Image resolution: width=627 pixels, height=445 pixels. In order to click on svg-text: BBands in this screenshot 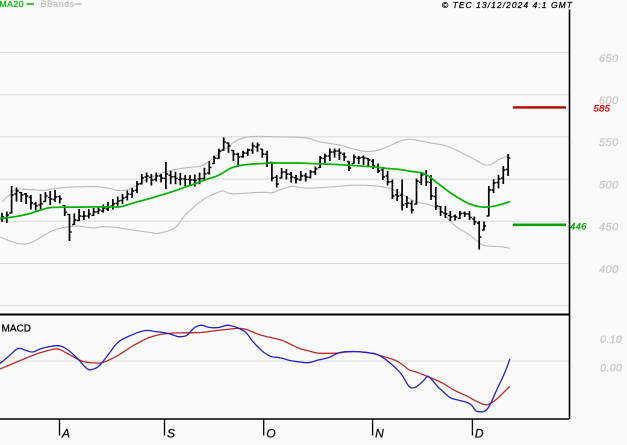, I will do `click(58, 4)`.